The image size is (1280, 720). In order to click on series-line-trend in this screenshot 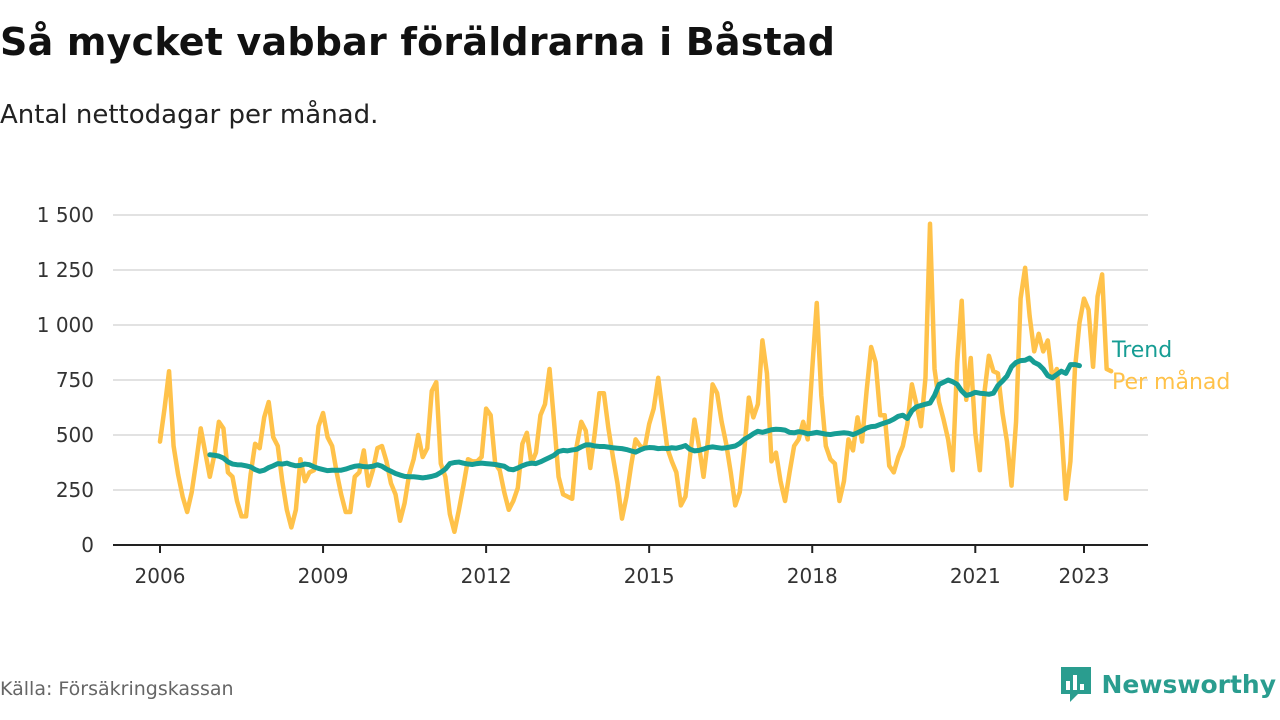, I will do `click(644, 418)`.